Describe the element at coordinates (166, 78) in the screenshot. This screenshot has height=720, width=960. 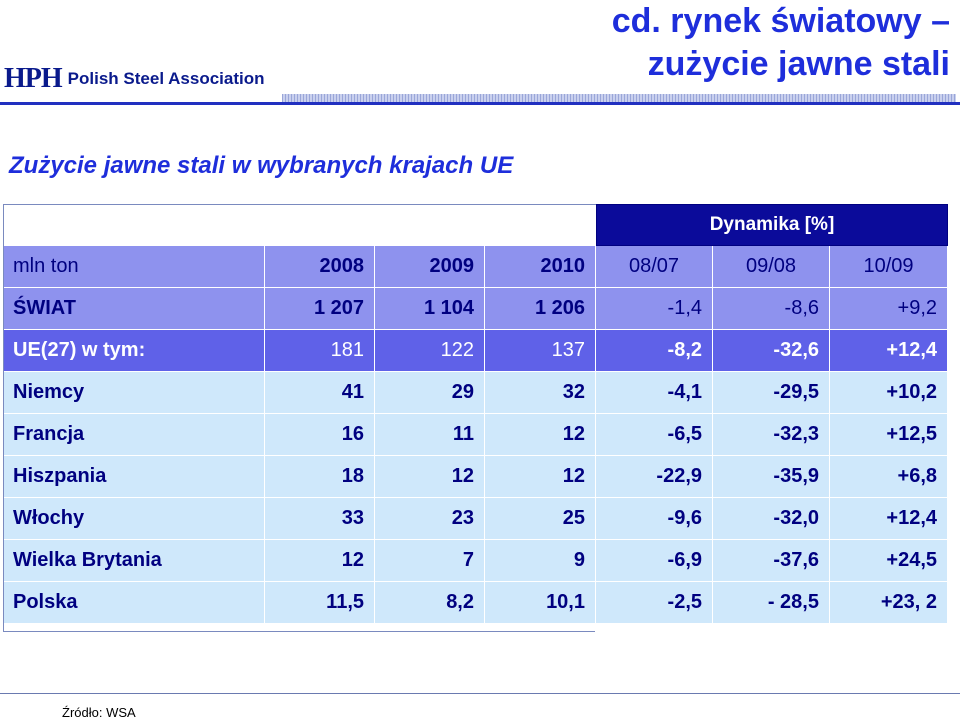
I see `logo-text: Polish Steel Association` at that location.